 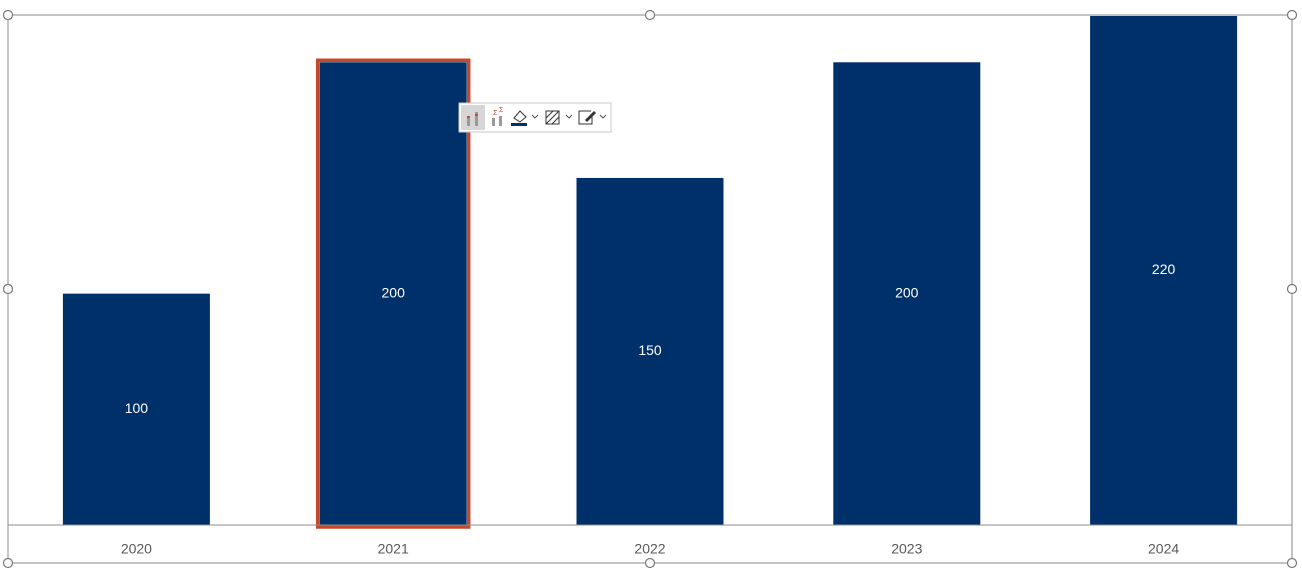 I want to click on outline-button, so click(x=592, y=117).